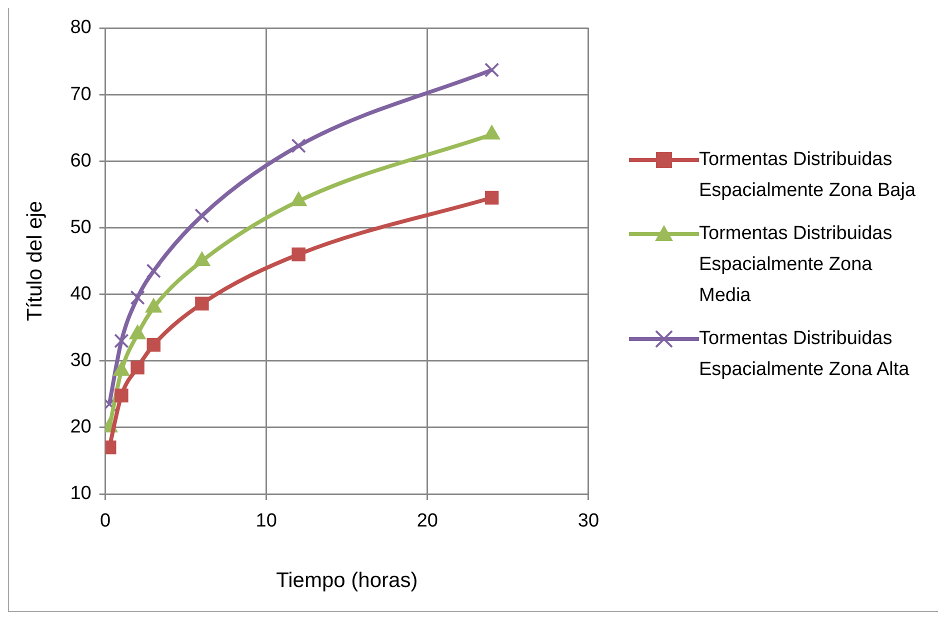 The height and width of the screenshot is (620, 946). What do you see at coordinates (81, 27) in the screenshot?
I see `y-tick-label: 80` at bounding box center [81, 27].